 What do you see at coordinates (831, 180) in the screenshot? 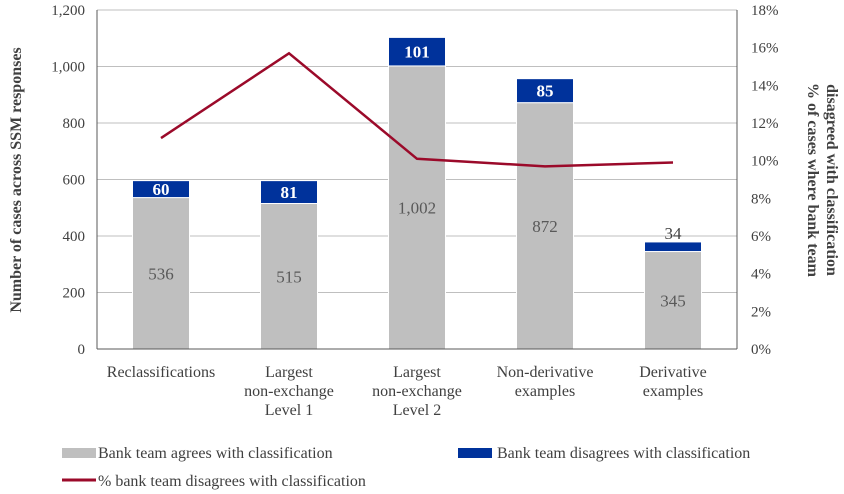
I see `y2-axis-title: disagreed with classification` at bounding box center [831, 180].